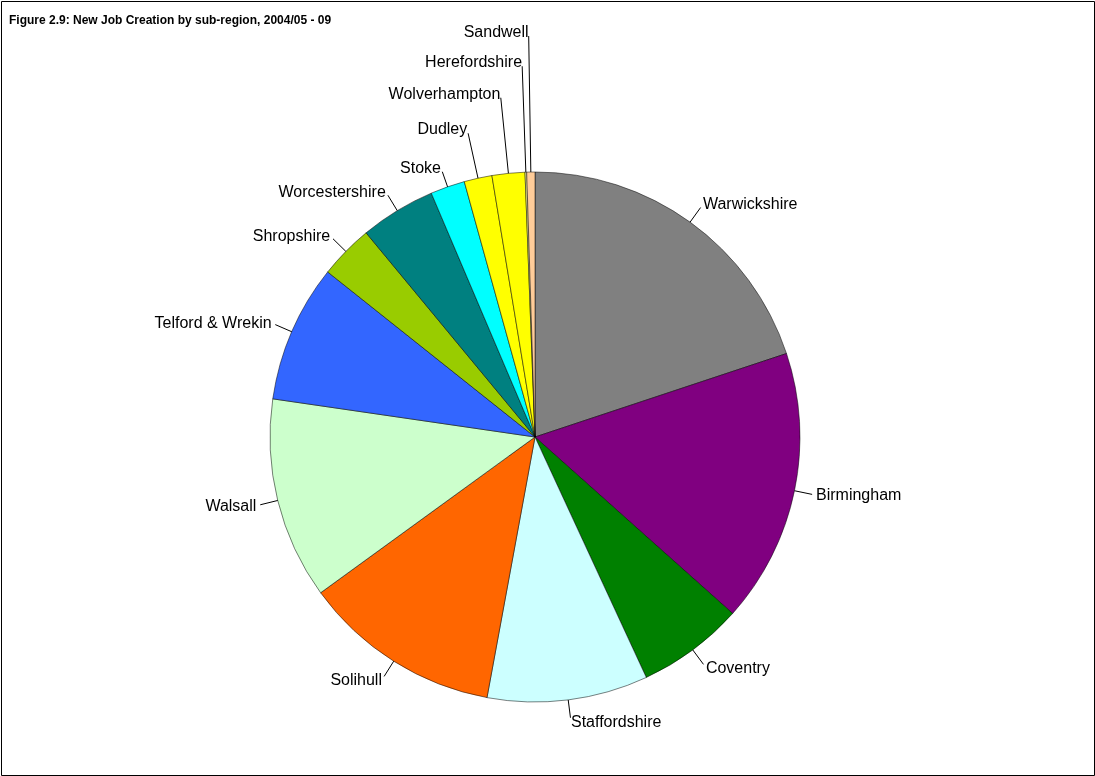 This screenshot has height=776, width=1095. Describe the element at coordinates (356, 679) in the screenshot. I see `slice-label: Solihull` at that location.